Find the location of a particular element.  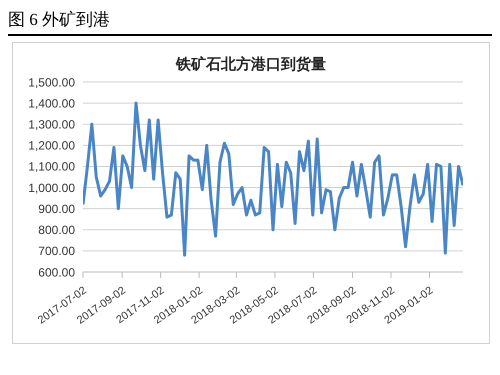

chart-subtitle: 铁矿石北方港口到货量 is located at coordinates (250, 64).